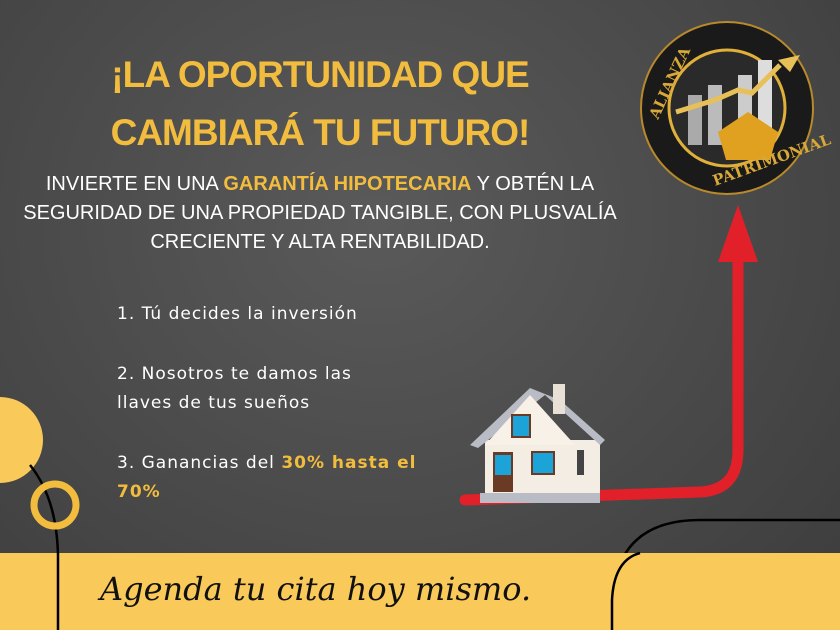 The height and width of the screenshot is (630, 840). Describe the element at coordinates (199, 463) in the screenshot. I see `step-3-text: 3. Ganancias del` at that location.